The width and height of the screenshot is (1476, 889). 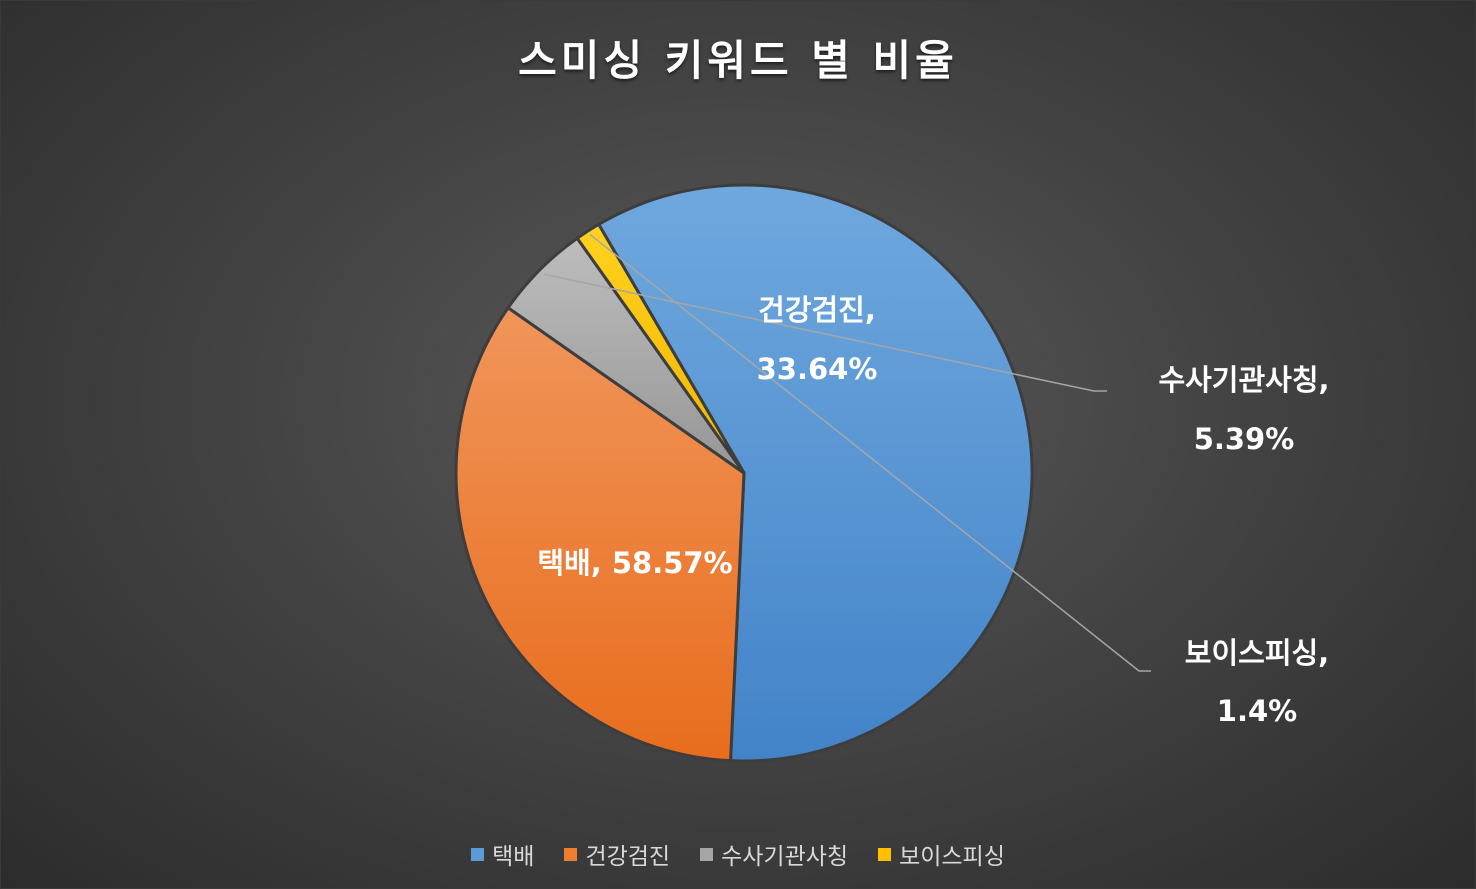 I want to click on legend: 택배 건강검진 수사기관사칭 보이스피싱, so click(x=738, y=854).